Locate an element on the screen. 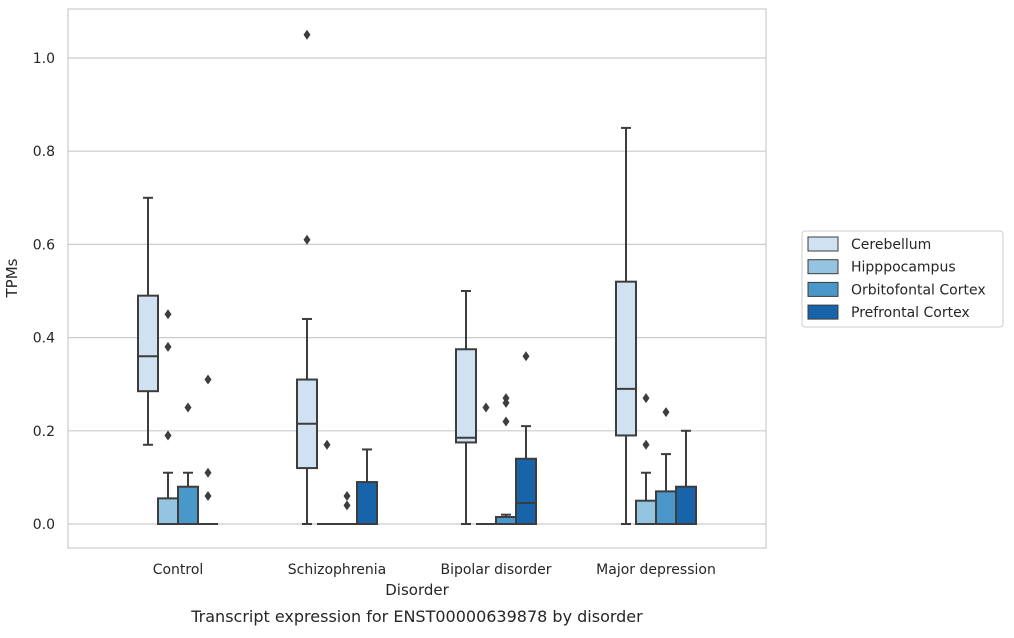 Image resolution: width=1014 pixels, height=638 pixels. legend-entry: Orbitofontal Cortex is located at coordinates (896, 289).